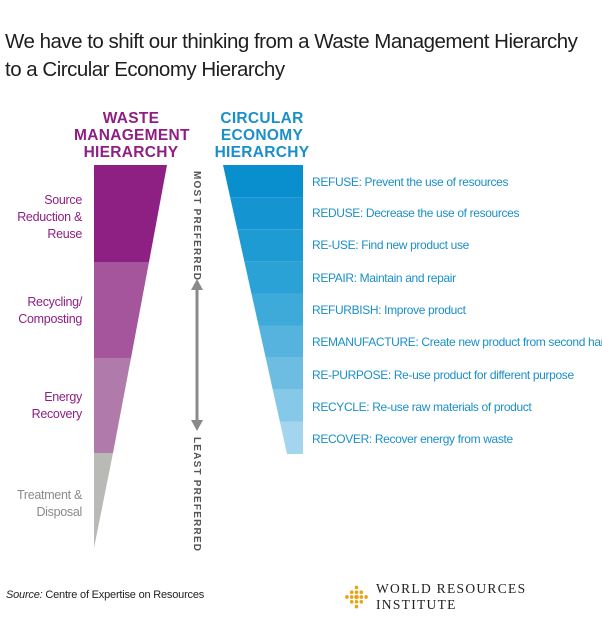 Image resolution: width=602 pixels, height=625 pixels. I want to click on preference-arrow, so click(197, 355).